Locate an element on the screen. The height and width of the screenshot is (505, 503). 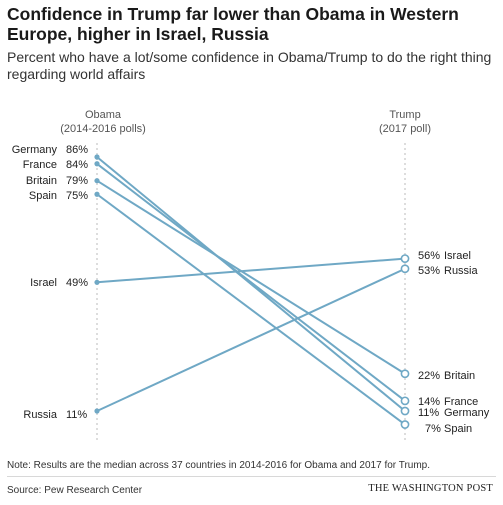
obama-point-russia is located at coordinates (97, 411).